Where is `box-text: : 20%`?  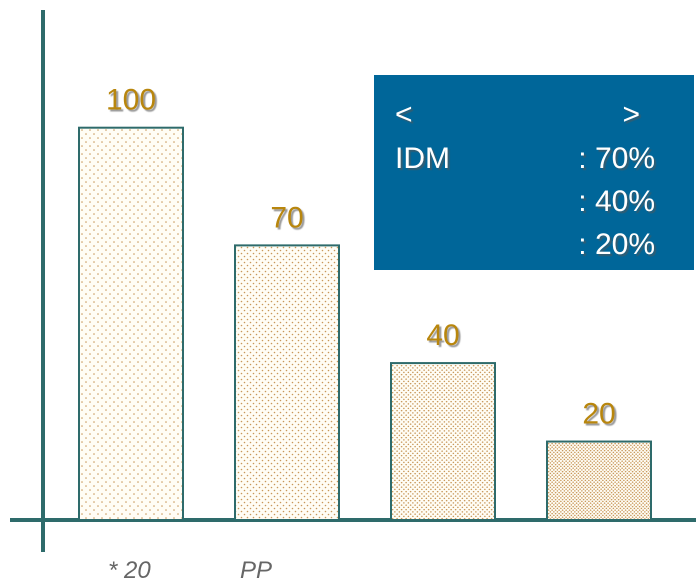 box-text: : 20% is located at coordinates (616, 244).